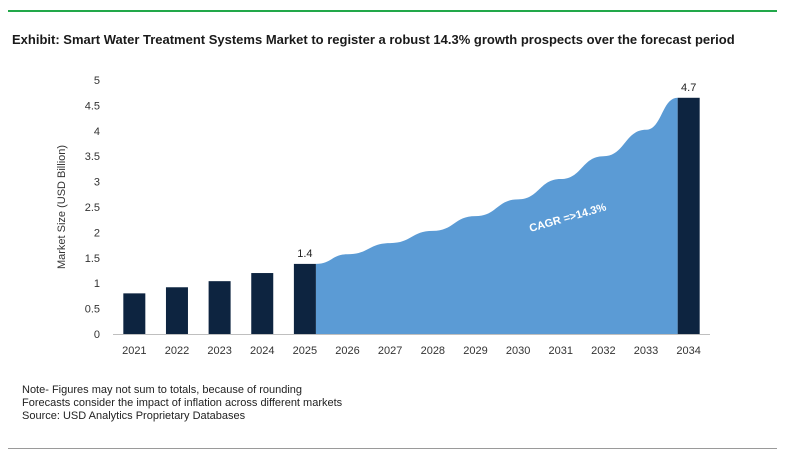 The image size is (801, 465). What do you see at coordinates (97, 335) in the screenshot?
I see `y-tick-label: 0` at bounding box center [97, 335].